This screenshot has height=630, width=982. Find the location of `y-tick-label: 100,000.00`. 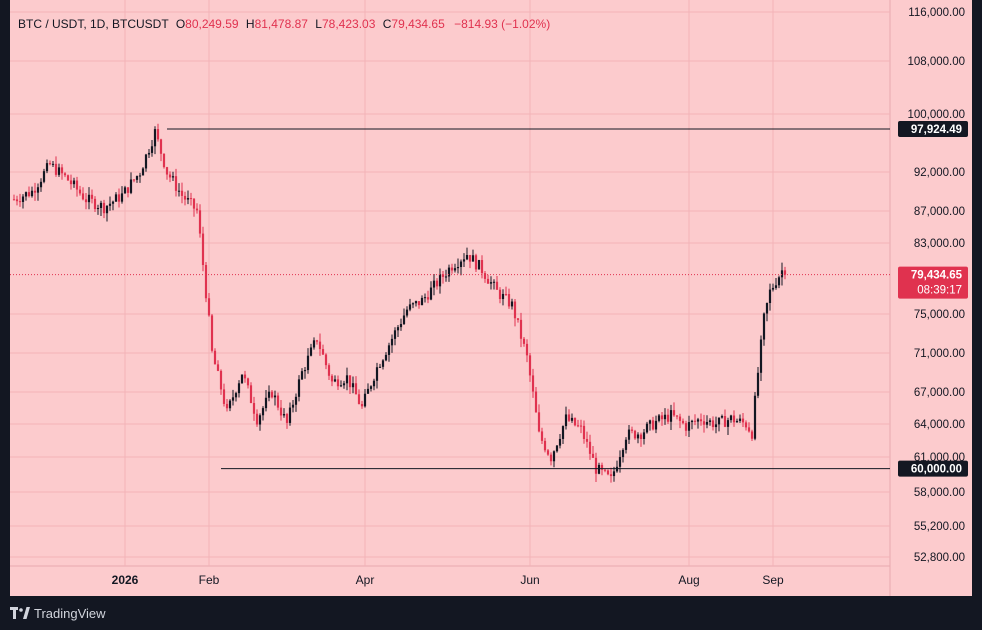

y-tick-label: 100,000.00 is located at coordinates (936, 115).